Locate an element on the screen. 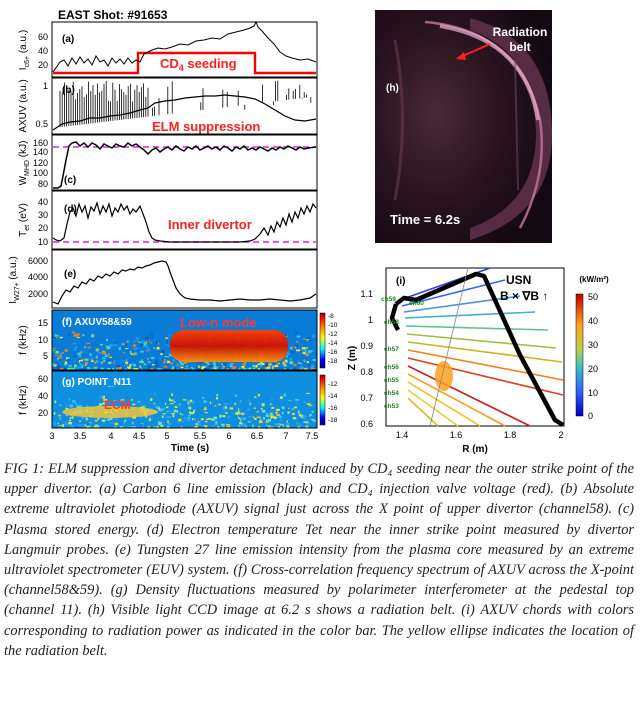 The image size is (640, 709). panel-g-ytick: 40 is located at coordinates (43, 396).